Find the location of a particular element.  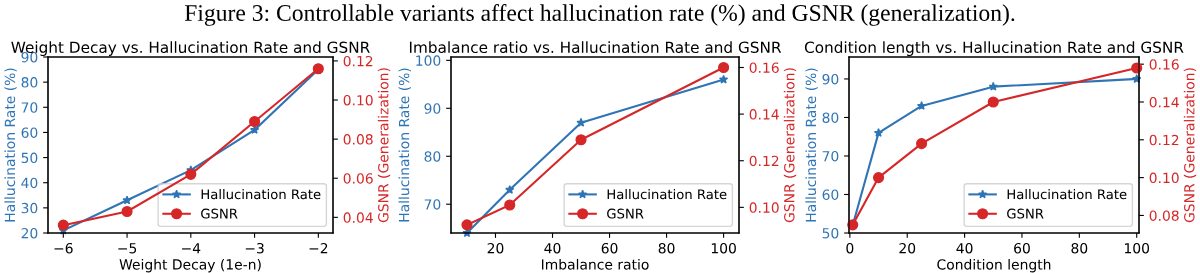

y2-tick-label: 0.06 is located at coordinates (358, 178).